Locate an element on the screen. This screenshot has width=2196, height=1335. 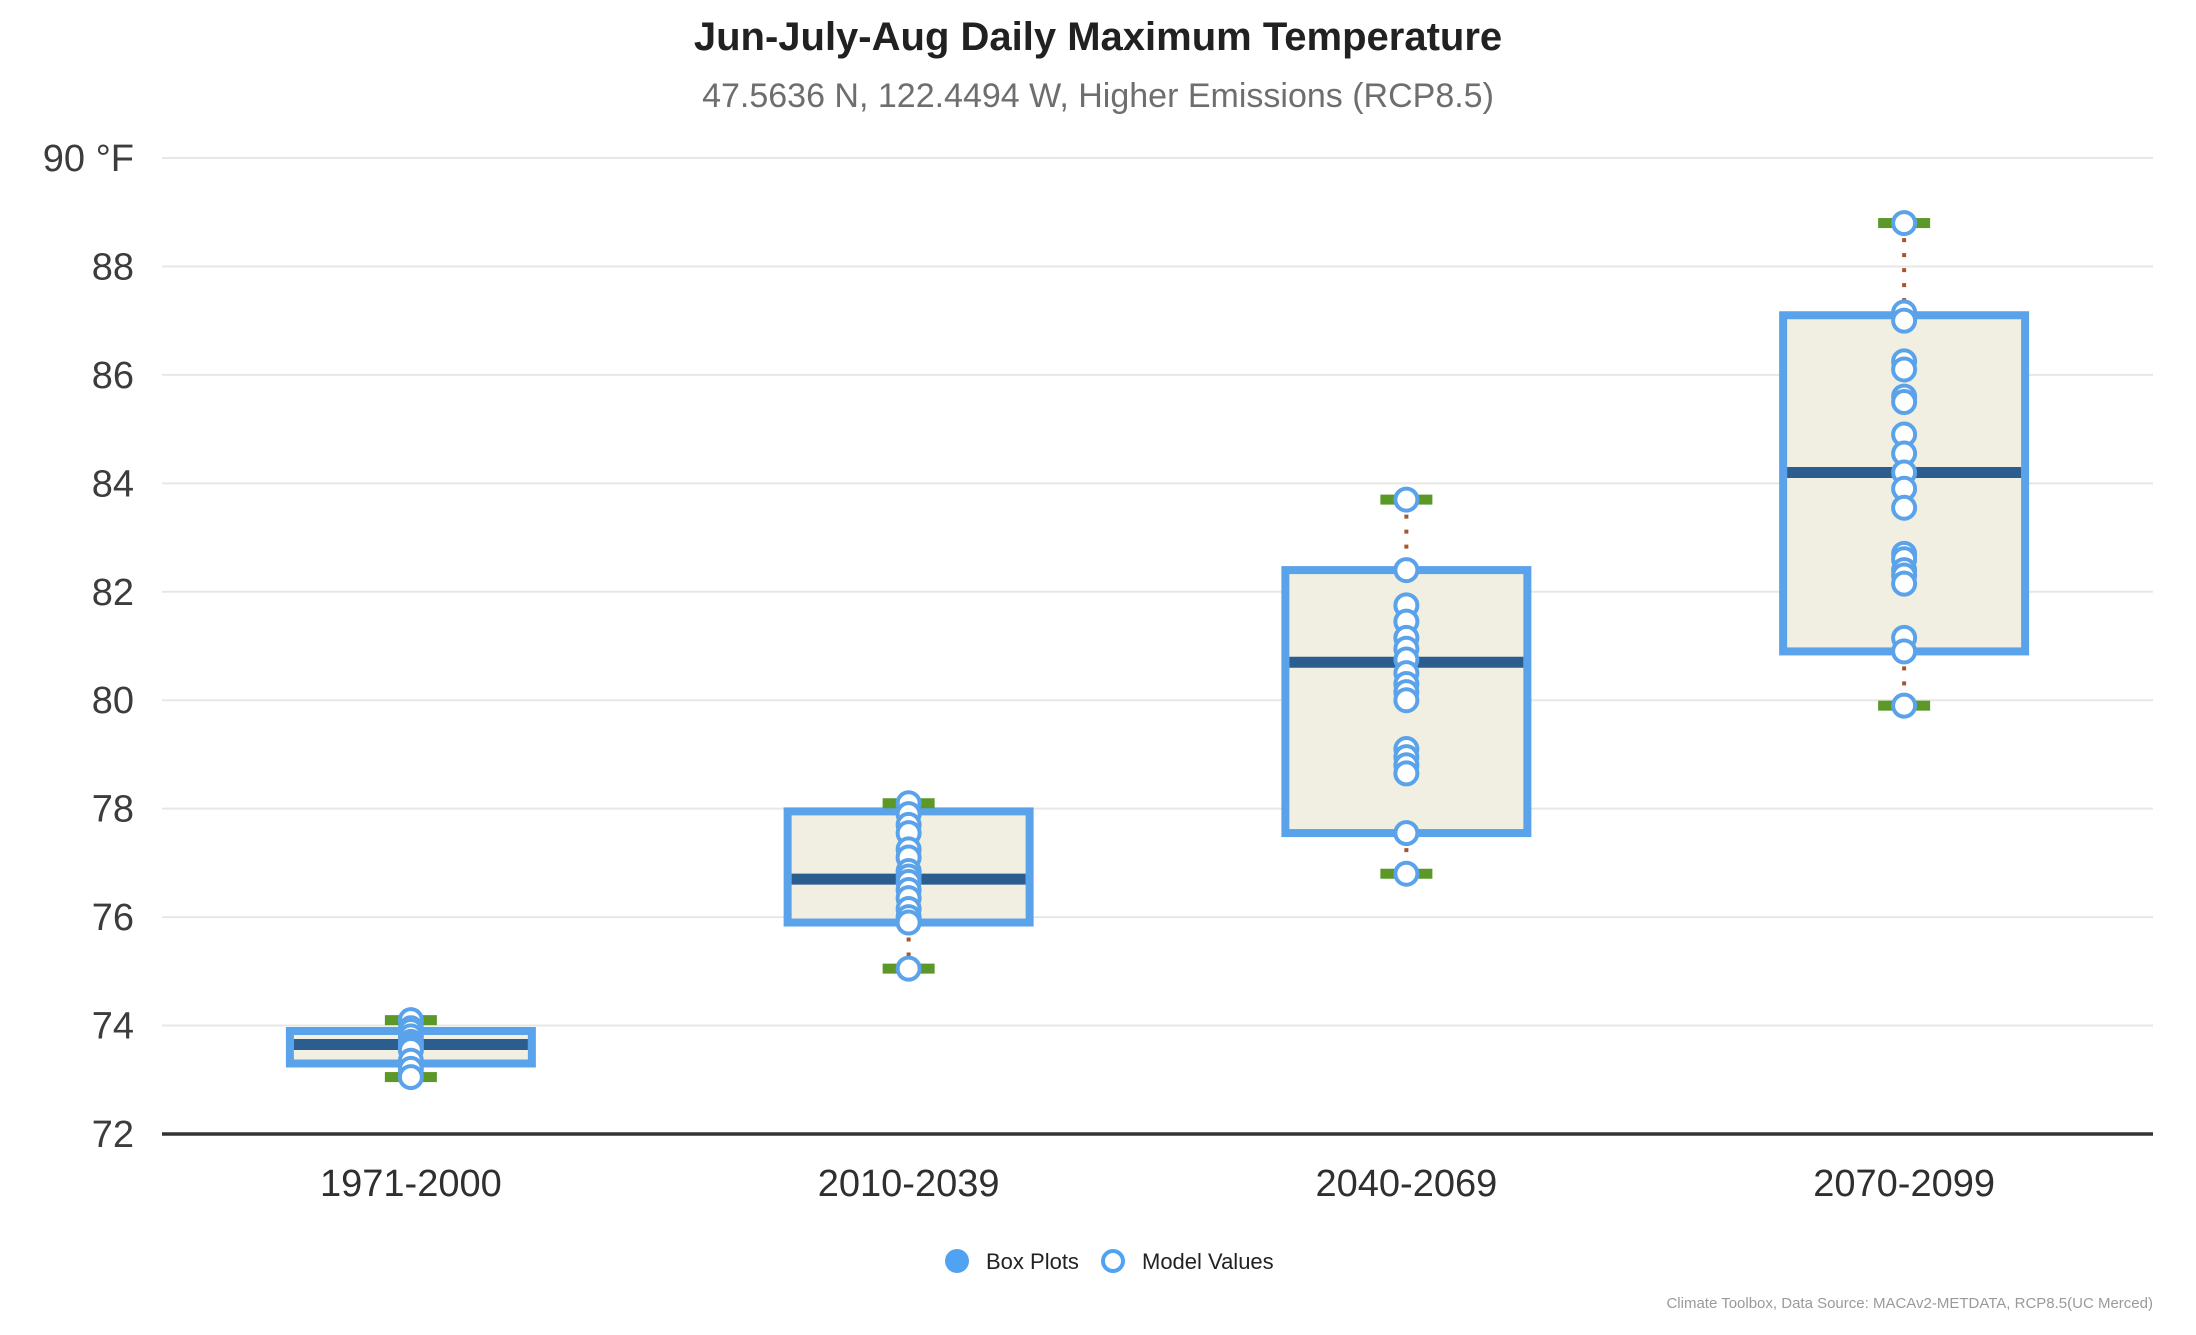
chart-title: Jun-July-Aug Daily Maximum Temperature is located at coordinates (1098, 37).